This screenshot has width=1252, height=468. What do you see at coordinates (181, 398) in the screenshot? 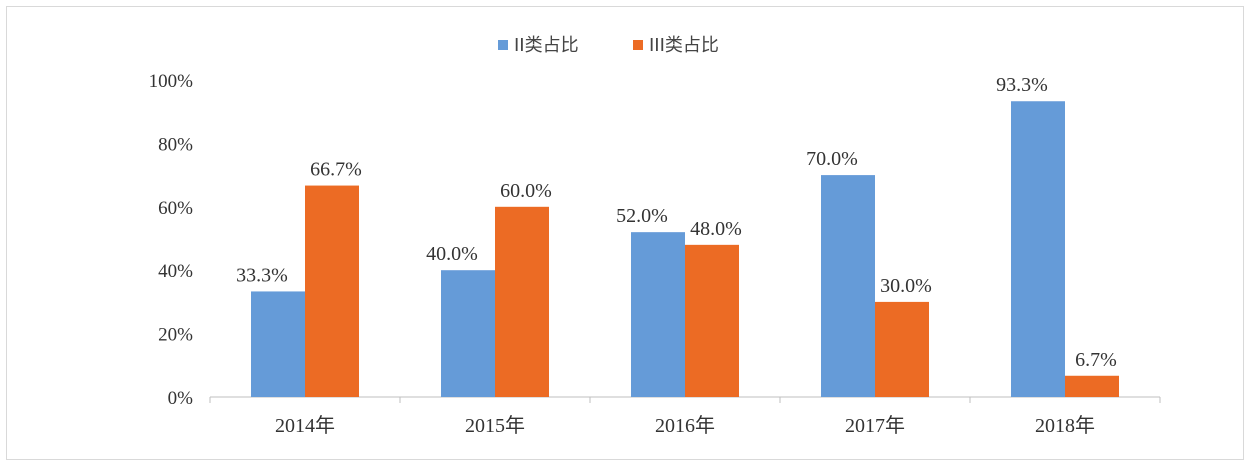
I see `y-tick-label: 0%` at bounding box center [181, 398].